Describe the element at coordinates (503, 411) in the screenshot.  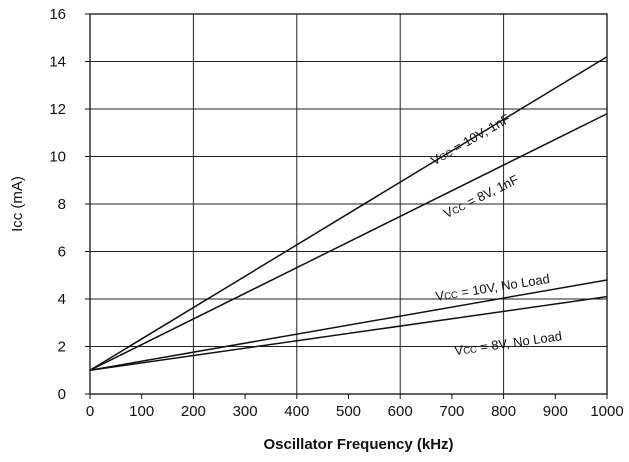
I see `x-tick-label: 800` at that location.